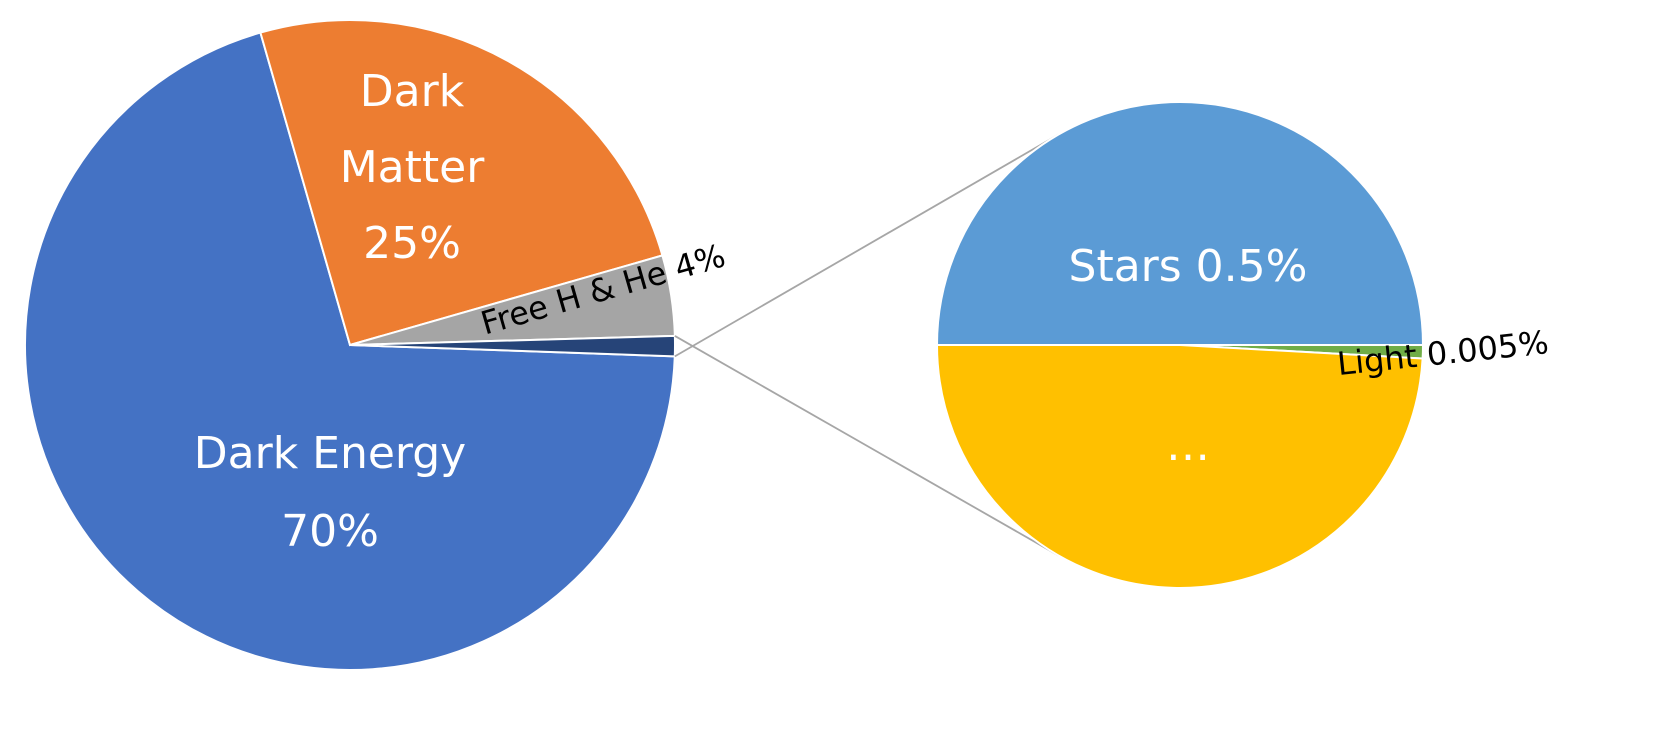  What do you see at coordinates (866, 446) in the screenshot?
I see `connector-line-bottom` at bounding box center [866, 446].